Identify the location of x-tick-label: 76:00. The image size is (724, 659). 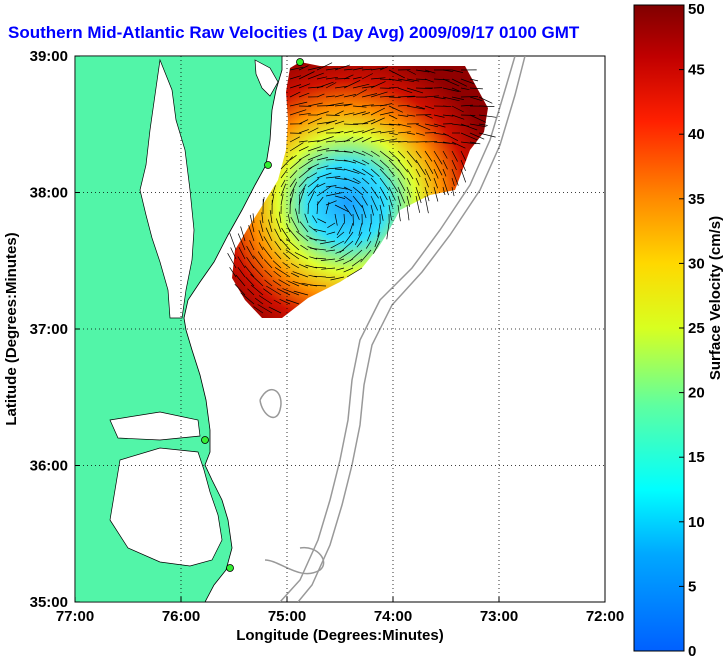
(181, 616).